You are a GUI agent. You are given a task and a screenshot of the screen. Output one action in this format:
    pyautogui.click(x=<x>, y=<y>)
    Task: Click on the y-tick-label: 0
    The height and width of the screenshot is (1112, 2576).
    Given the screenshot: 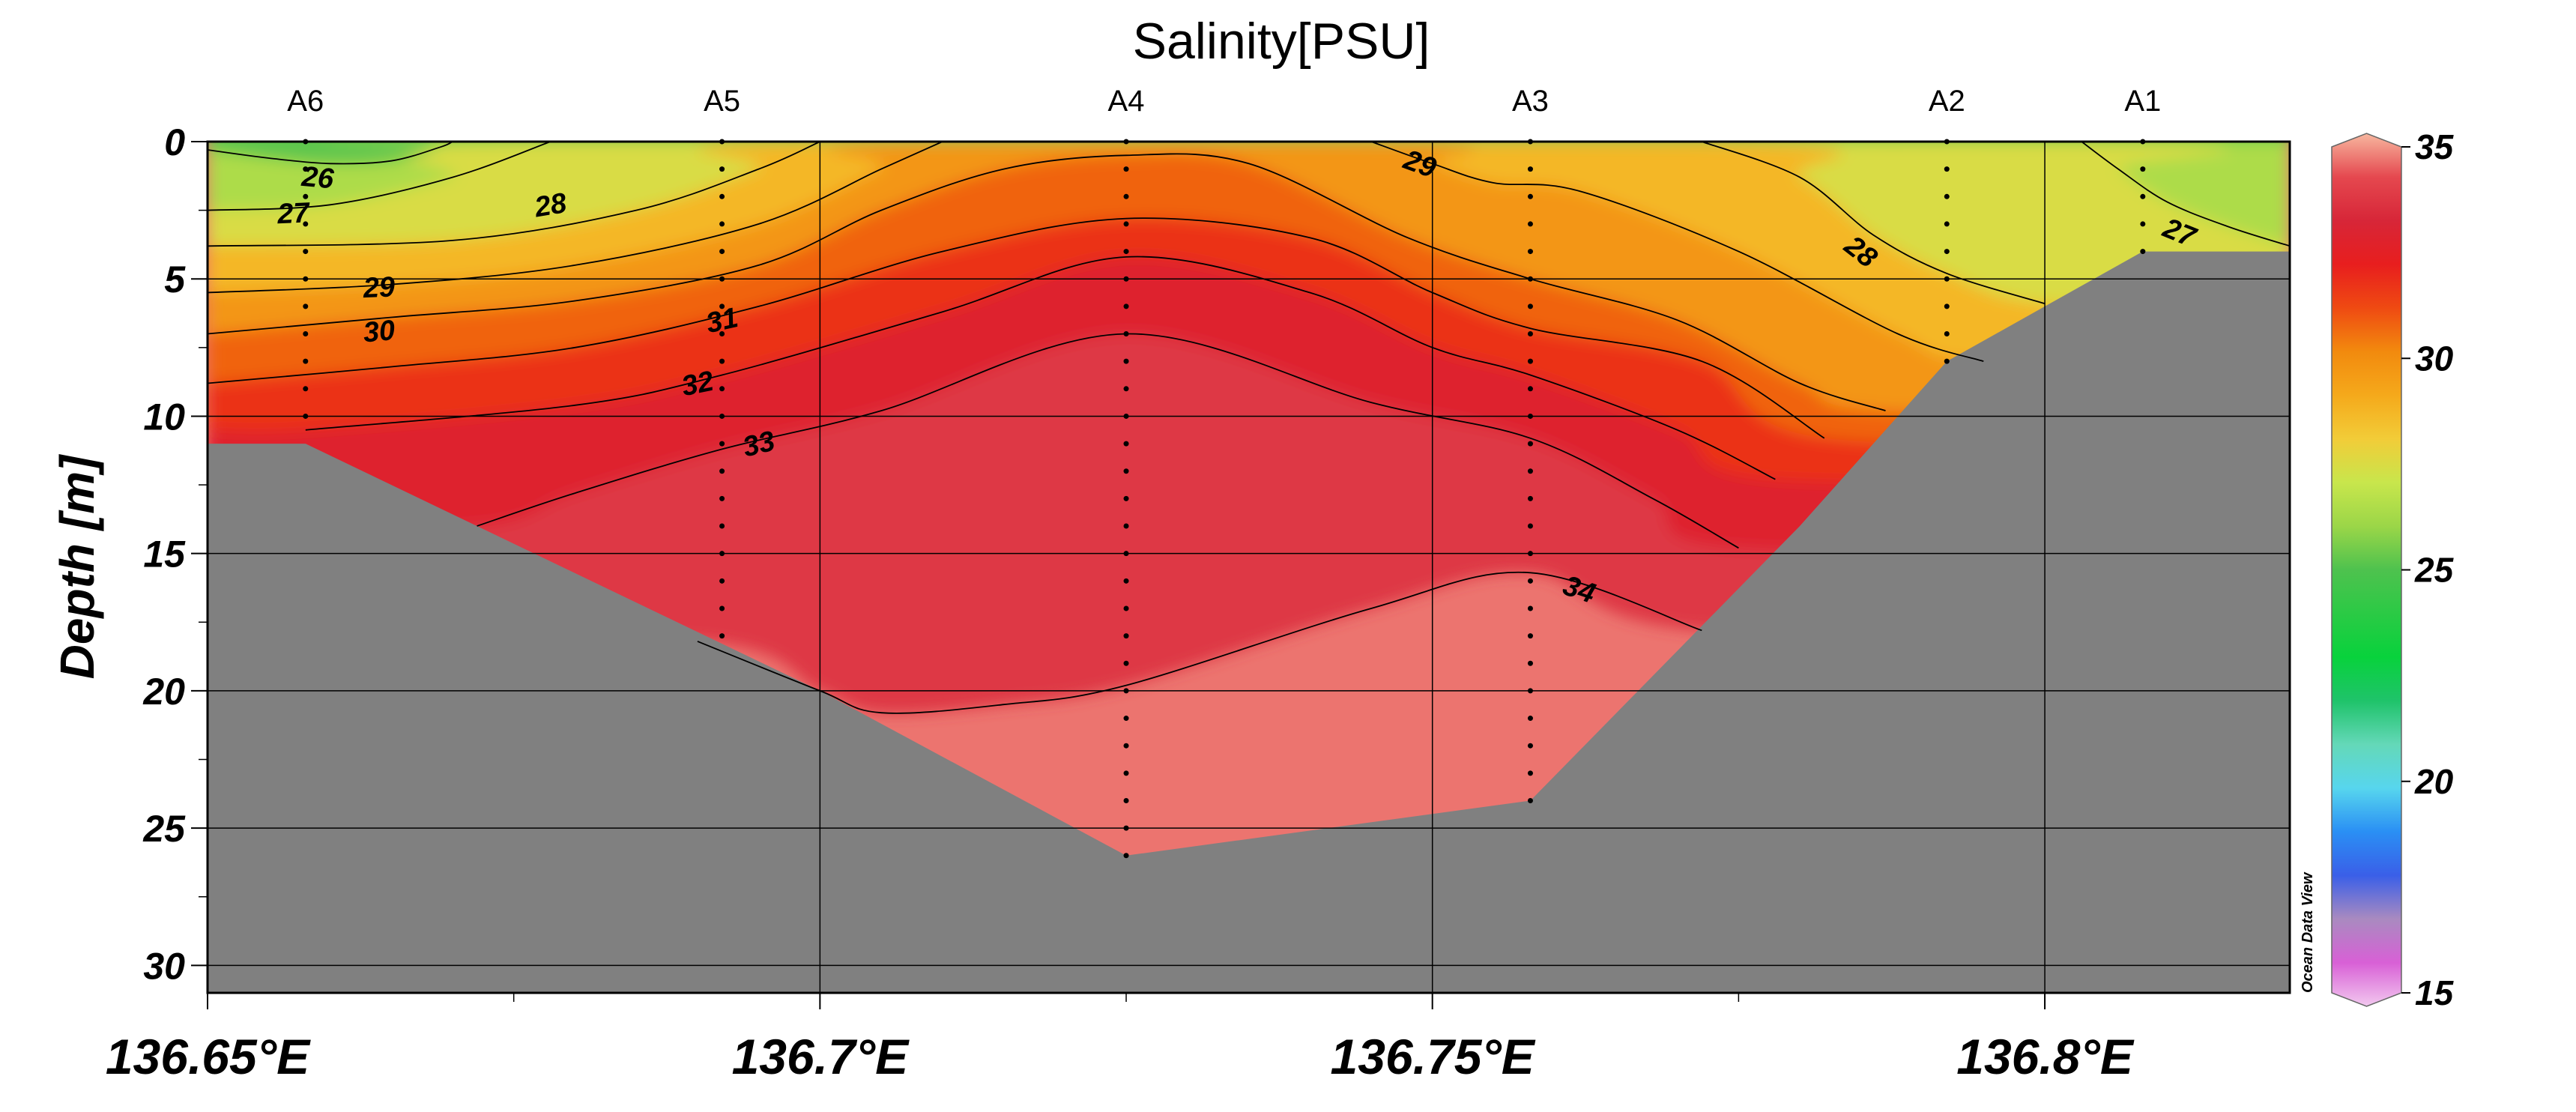 What is the action you would take?
    pyautogui.click(x=174, y=142)
    